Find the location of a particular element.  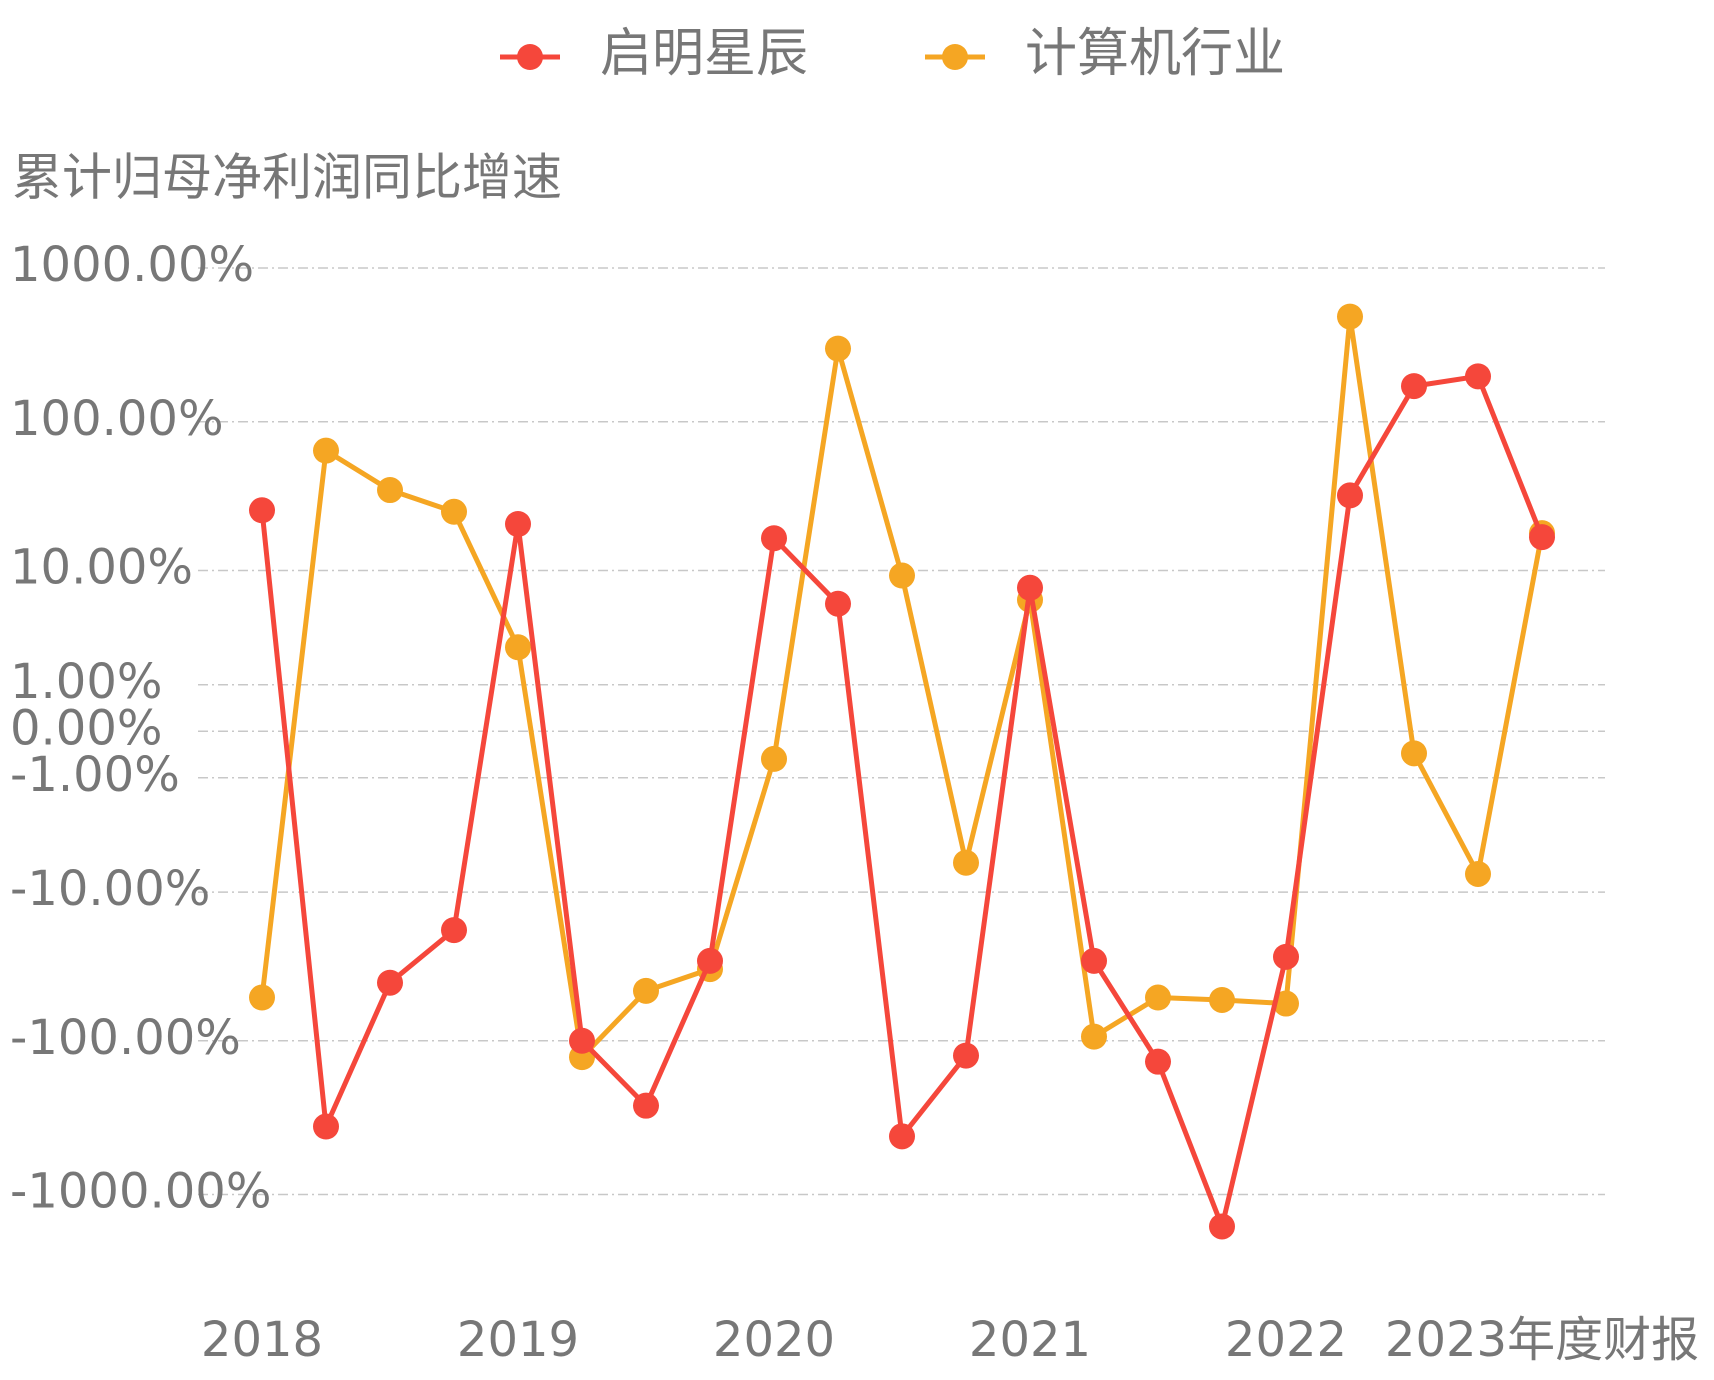

y-tick-label: 100.00% is located at coordinates (117, 419).